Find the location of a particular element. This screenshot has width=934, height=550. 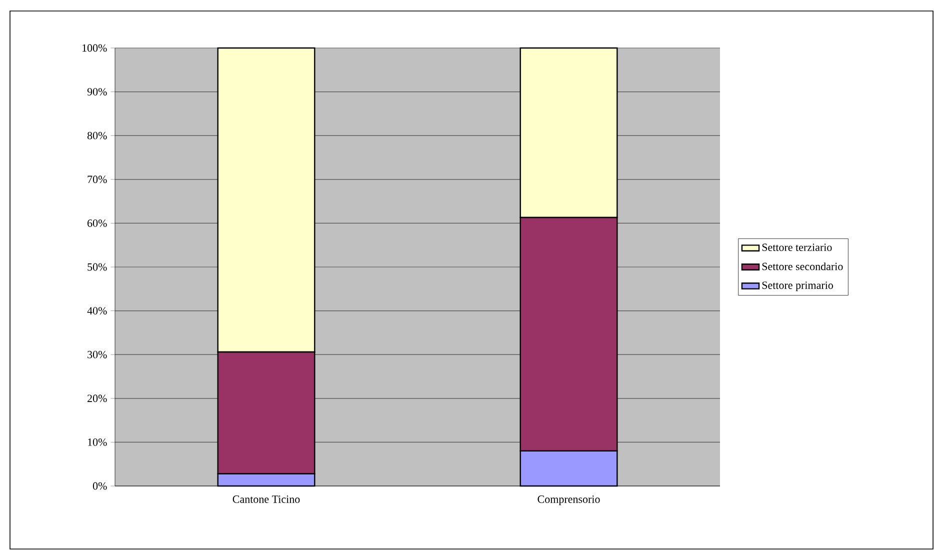

x-tick-label: Comprensorio is located at coordinates (569, 501).